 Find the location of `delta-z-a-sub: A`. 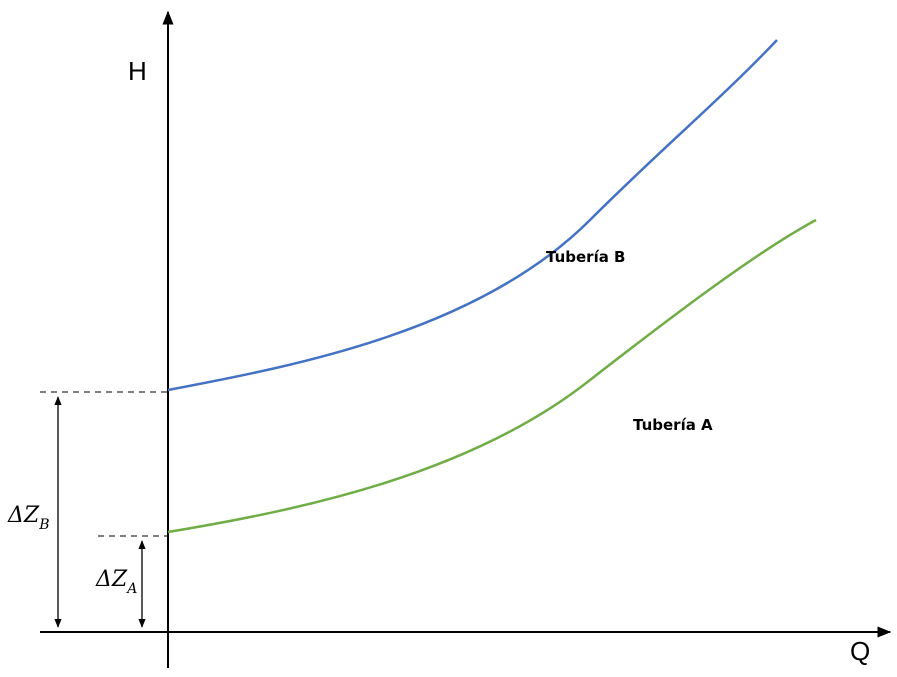

delta-z-a-sub: A is located at coordinates (131, 589).